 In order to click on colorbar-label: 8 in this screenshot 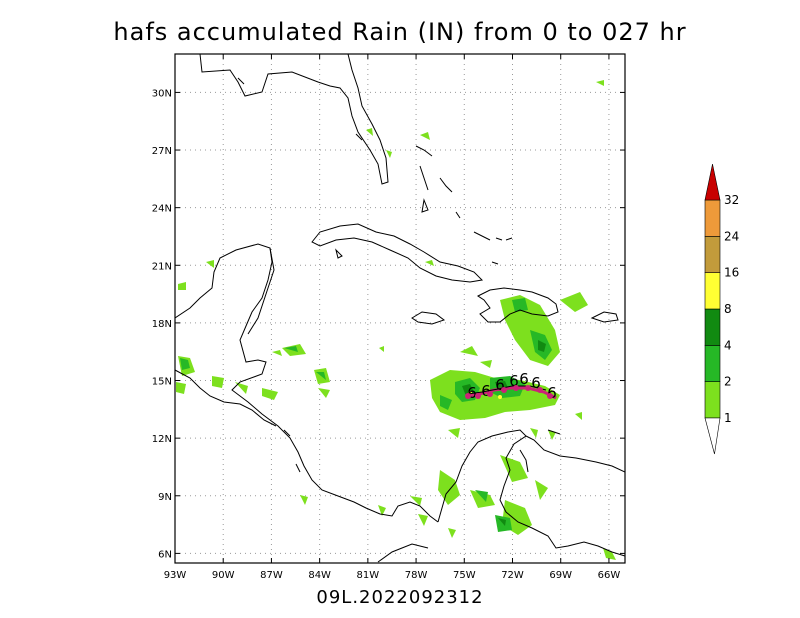, I will do `click(728, 309)`.